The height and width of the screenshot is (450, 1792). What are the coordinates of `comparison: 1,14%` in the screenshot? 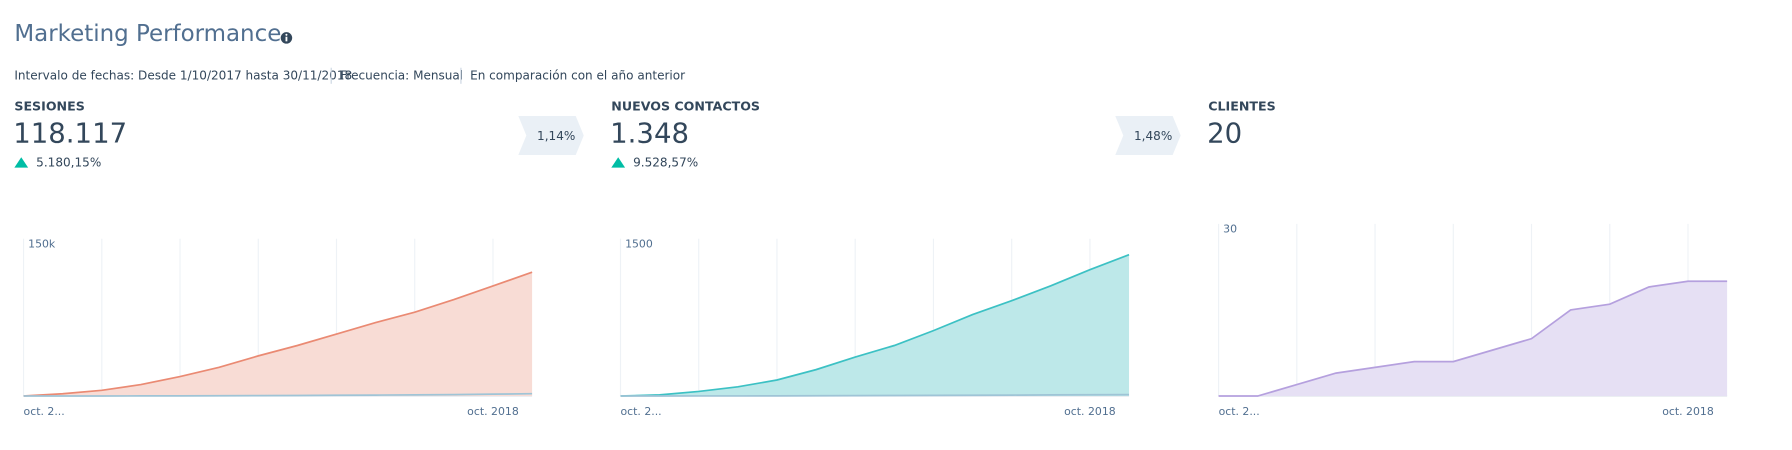 It's located at (556, 136).